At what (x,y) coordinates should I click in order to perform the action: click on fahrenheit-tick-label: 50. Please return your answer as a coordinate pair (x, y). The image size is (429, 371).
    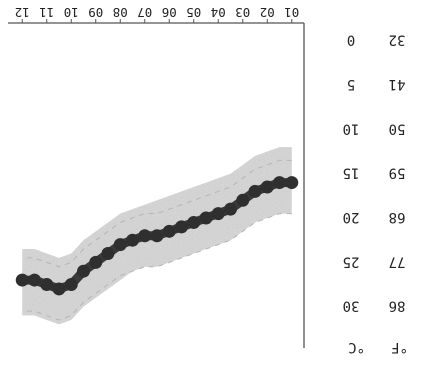
    Looking at the image, I should click on (397, 128).